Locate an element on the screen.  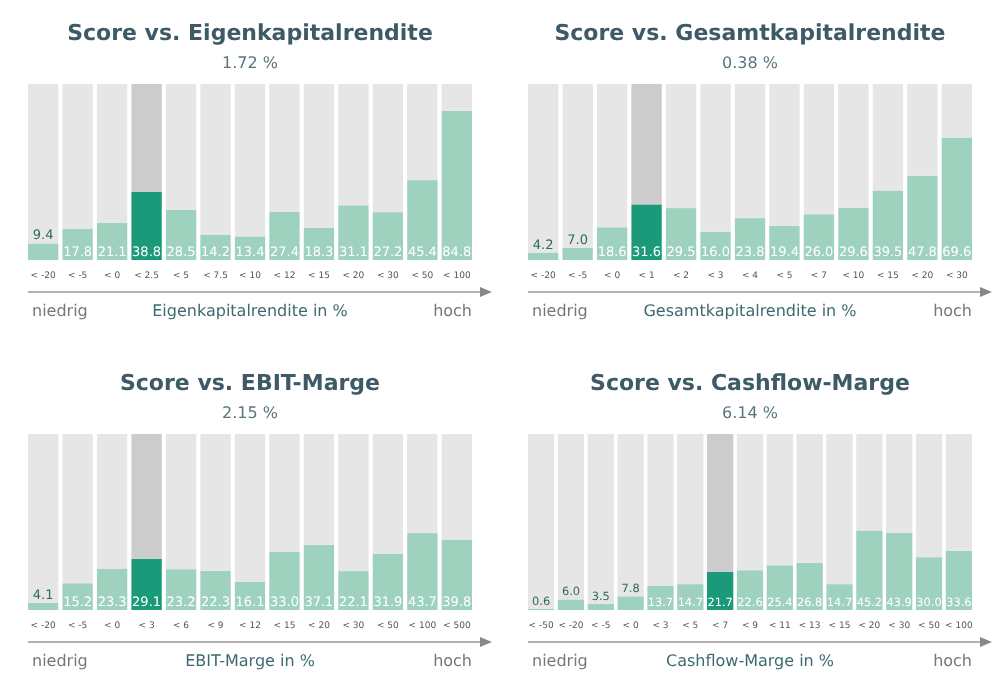
chart-subtitle: 2.15 % is located at coordinates (250, 413).